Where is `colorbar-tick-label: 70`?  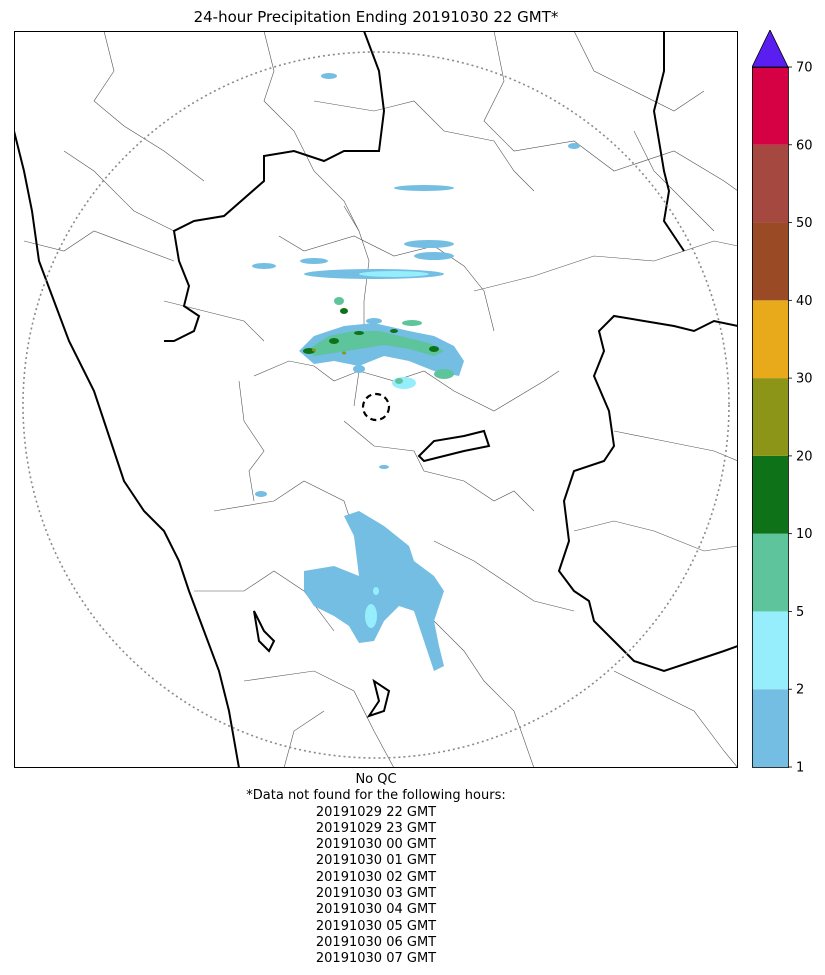 colorbar-tick-label: 70 is located at coordinates (804, 68).